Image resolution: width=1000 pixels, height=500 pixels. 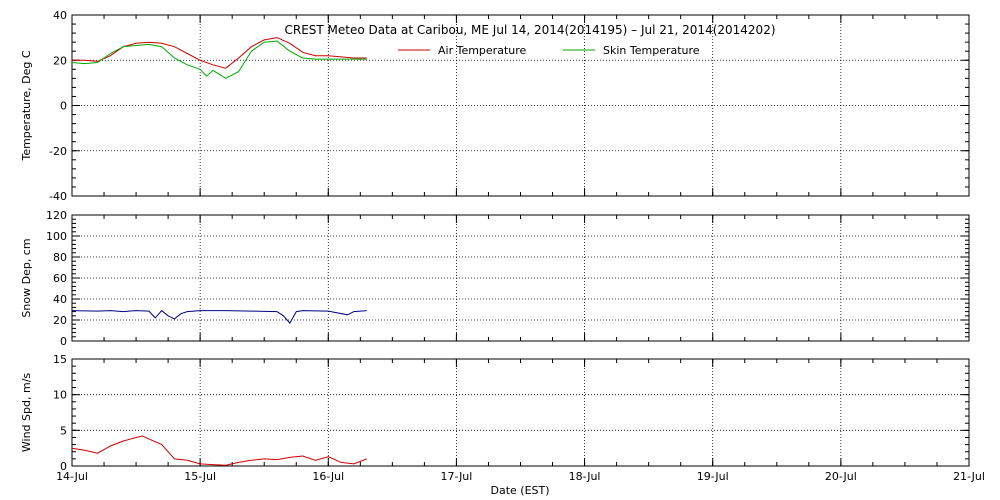 What do you see at coordinates (60, 359) in the screenshot?
I see `y-tick-label: 15` at bounding box center [60, 359].